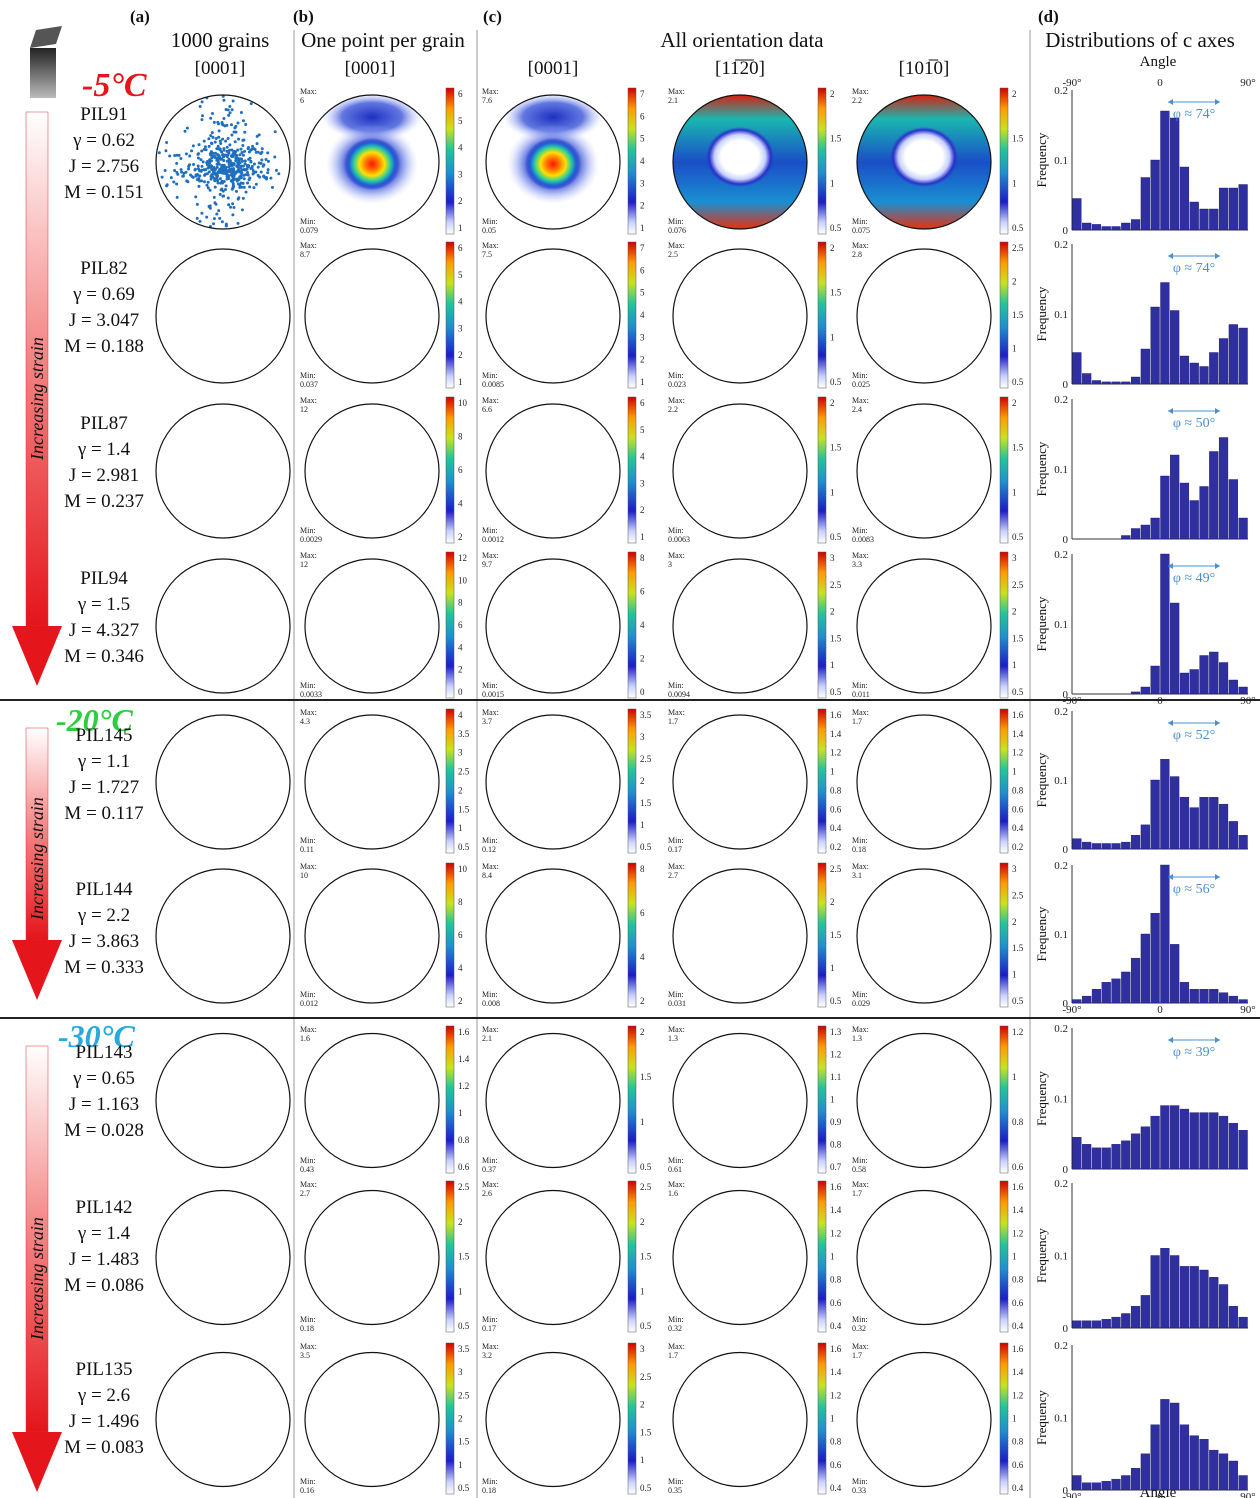 This screenshot has height=1498, width=1260. Describe the element at coordinates (1014, 558) in the screenshot. I see `colorbar-c1010-tick: 3` at that location.